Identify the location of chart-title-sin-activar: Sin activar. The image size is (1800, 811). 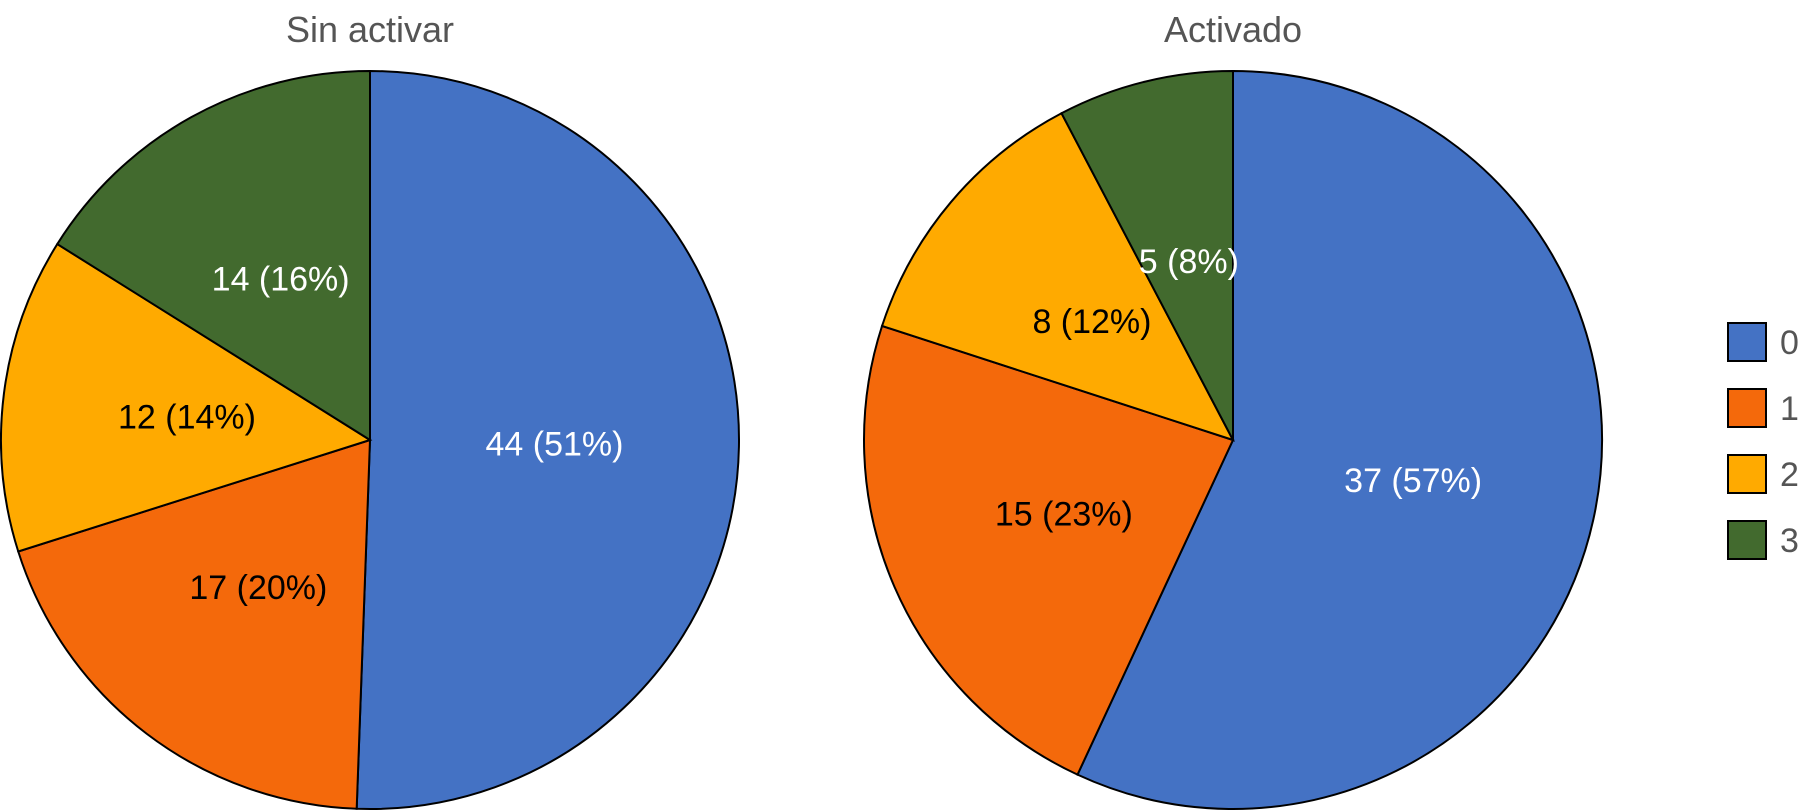
(370, 29).